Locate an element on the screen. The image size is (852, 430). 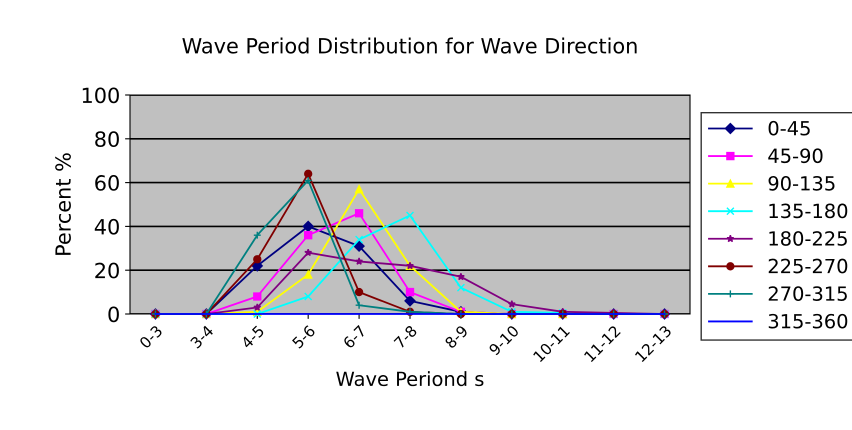
legend-label: 0-45 is located at coordinates (789, 128).